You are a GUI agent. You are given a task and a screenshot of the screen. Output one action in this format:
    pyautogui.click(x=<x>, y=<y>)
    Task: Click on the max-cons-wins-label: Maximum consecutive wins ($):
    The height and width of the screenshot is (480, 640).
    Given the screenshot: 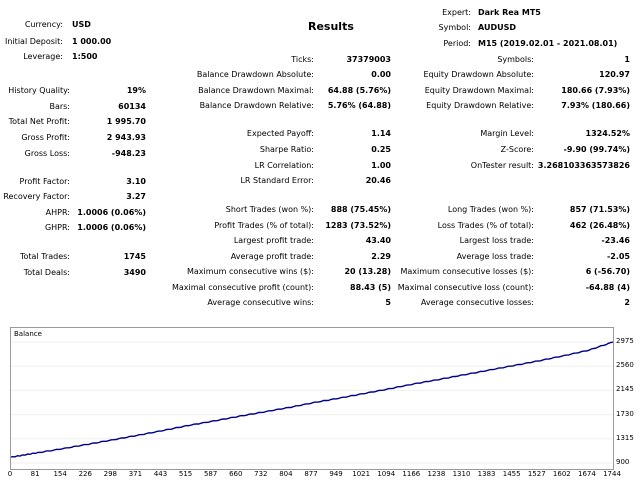 What is the action you would take?
    pyautogui.click(x=250, y=271)
    